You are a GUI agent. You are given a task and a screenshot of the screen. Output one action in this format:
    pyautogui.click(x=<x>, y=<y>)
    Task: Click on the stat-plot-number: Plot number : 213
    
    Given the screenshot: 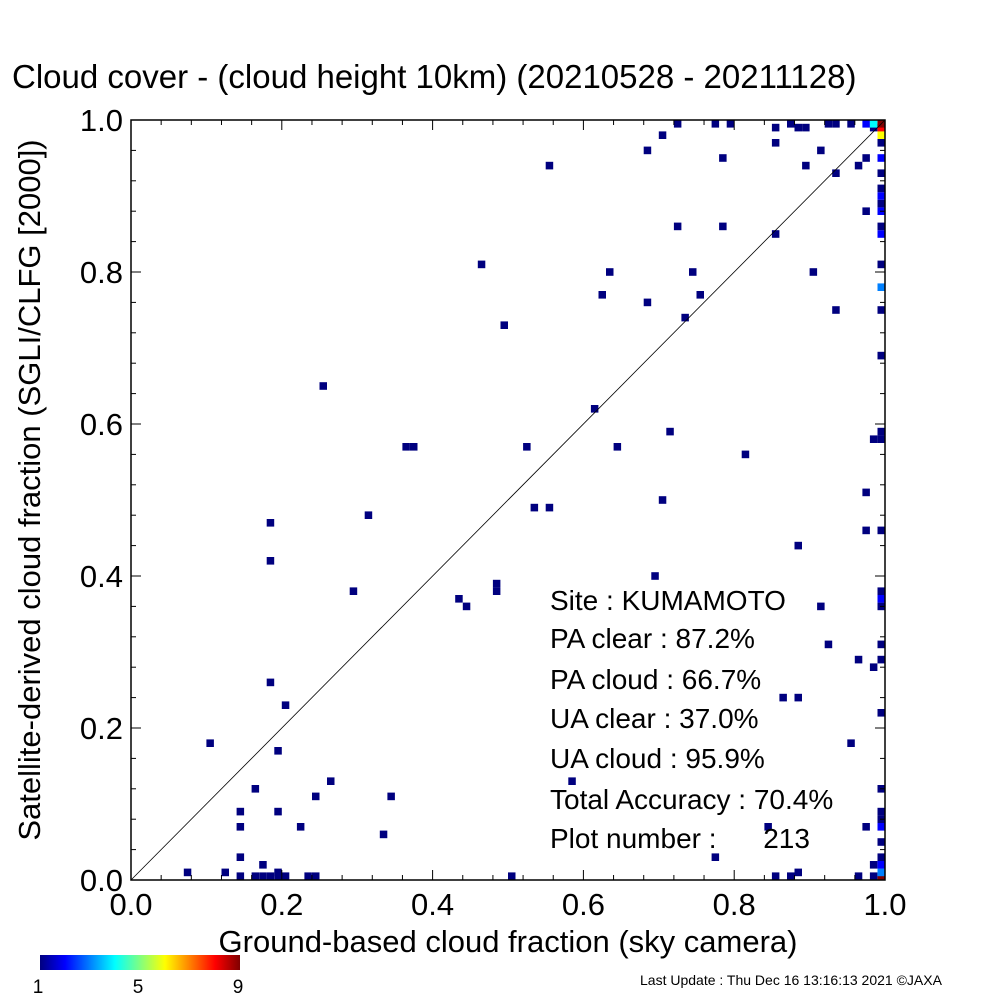 What is the action you would take?
    pyautogui.click(x=680, y=838)
    